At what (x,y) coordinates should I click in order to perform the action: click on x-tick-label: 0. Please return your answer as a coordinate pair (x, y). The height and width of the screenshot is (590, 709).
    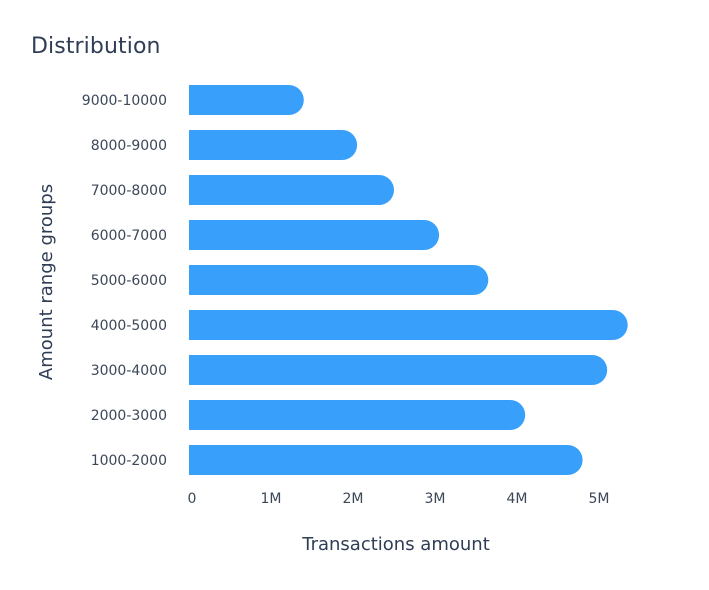
    Looking at the image, I should click on (192, 499).